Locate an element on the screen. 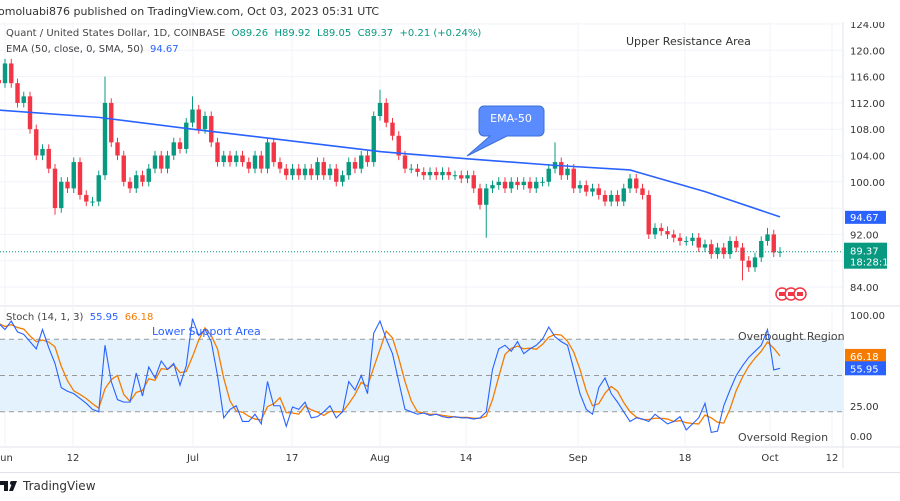 This screenshot has height=501, width=900. brand-name: TradingView is located at coordinates (59, 486).